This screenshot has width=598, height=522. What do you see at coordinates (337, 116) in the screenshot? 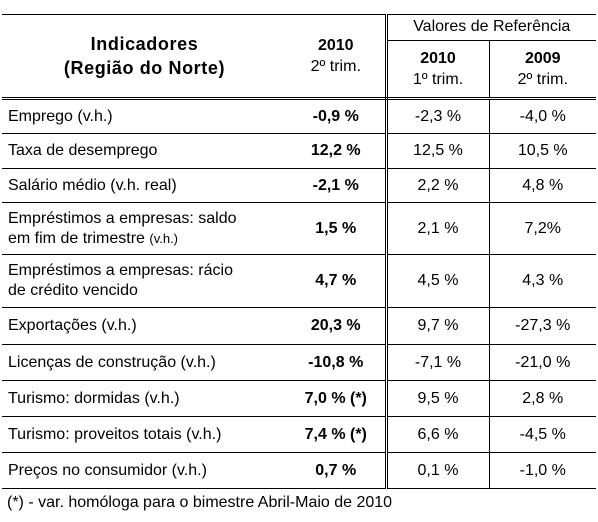
I see `value-2010-2t: -0,9 %` at bounding box center [337, 116].